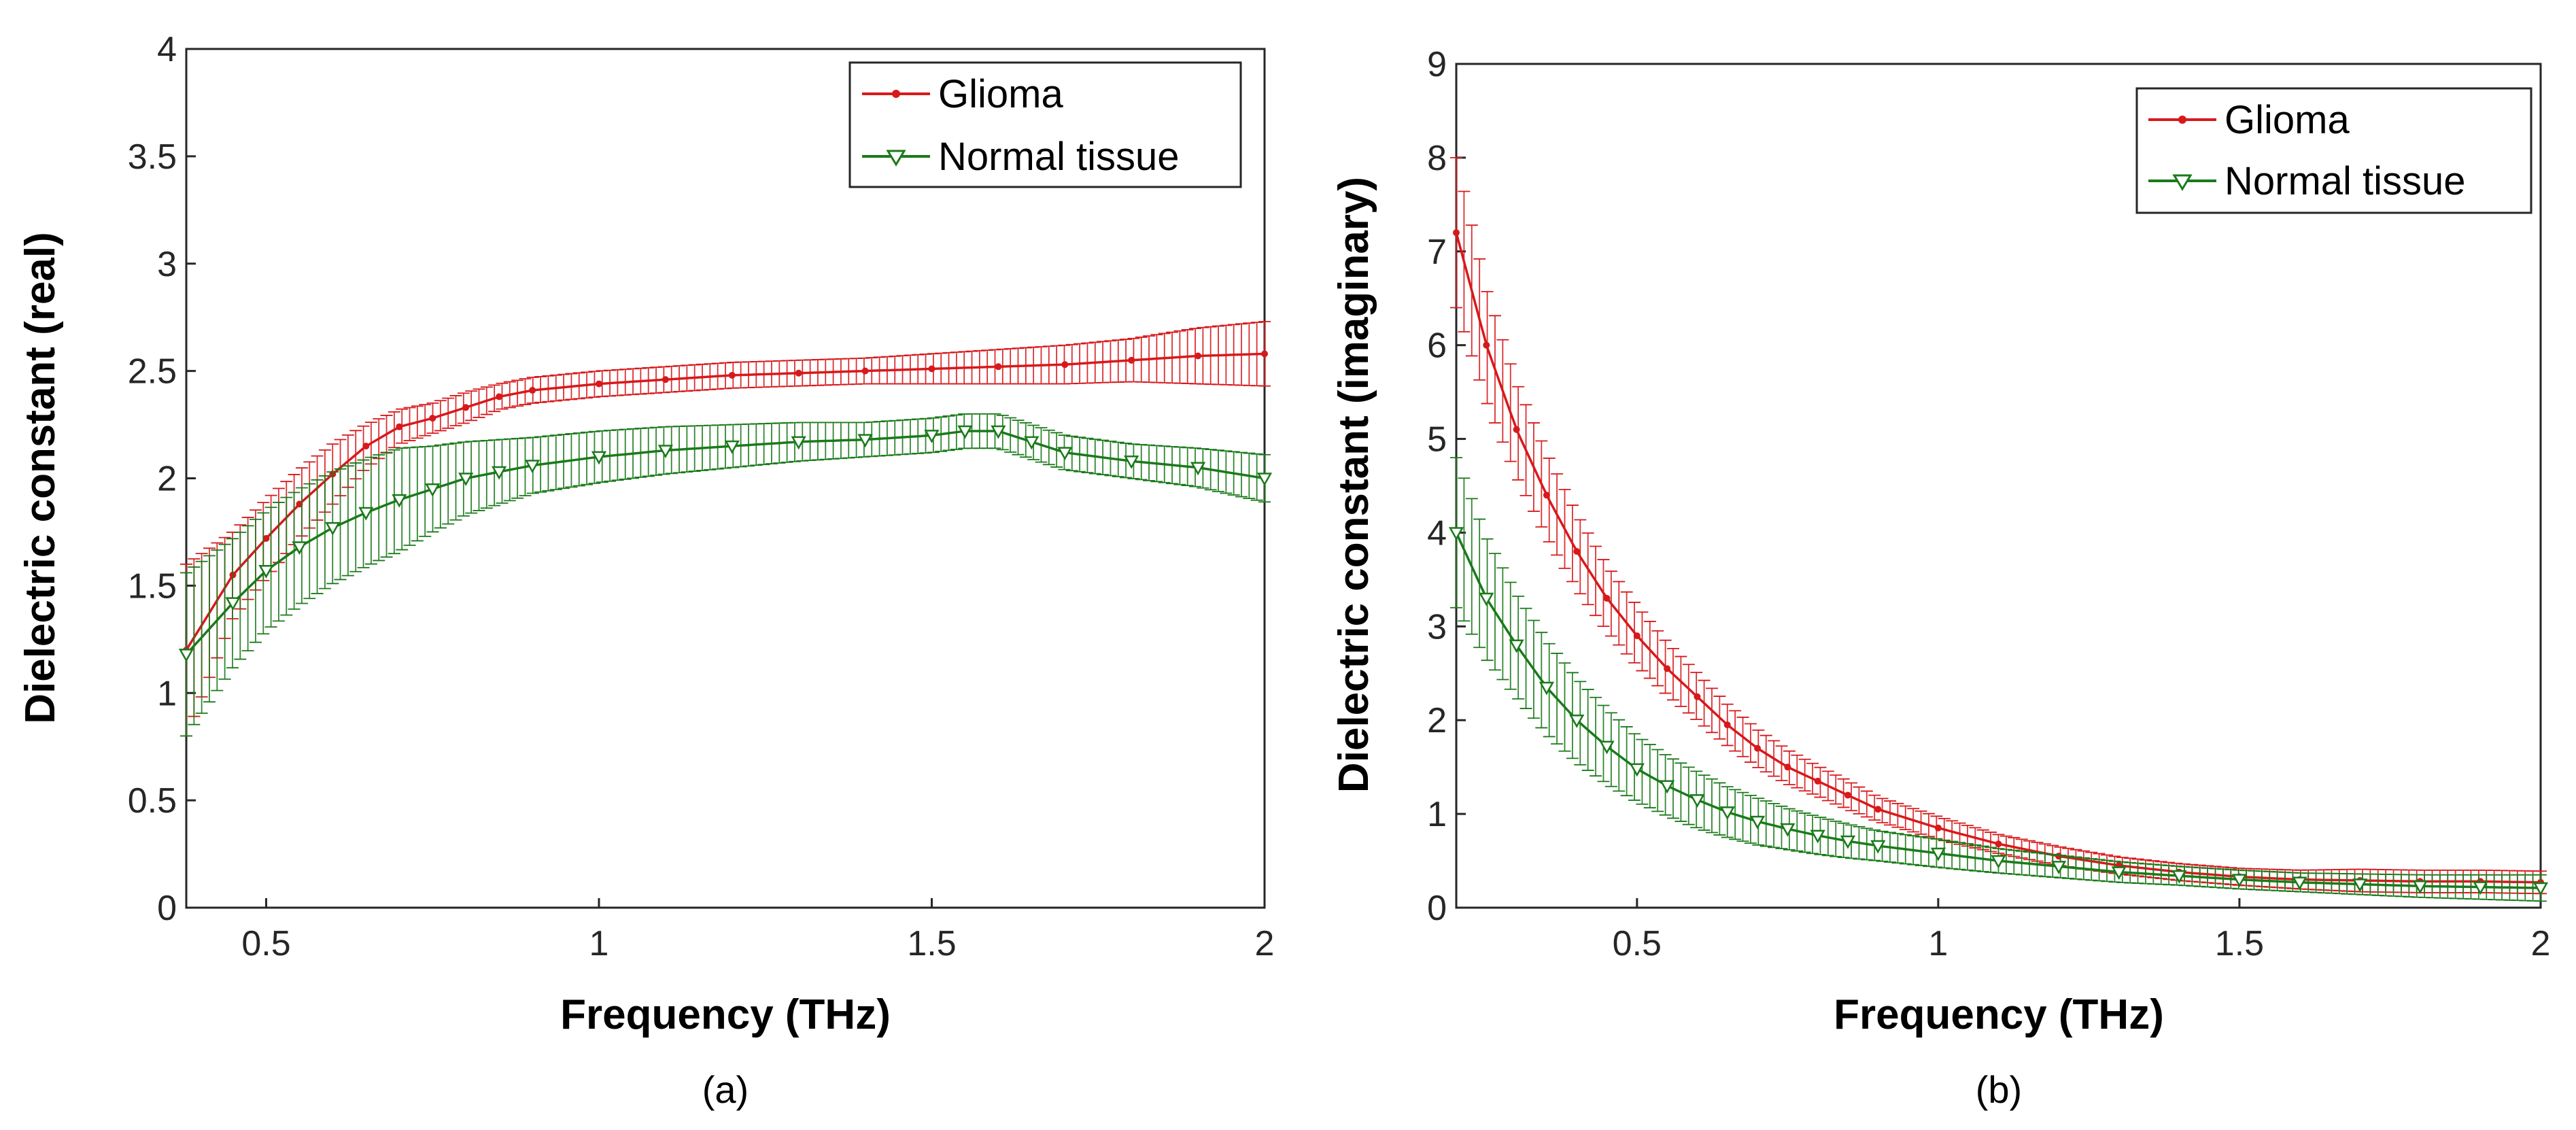 This screenshot has height=1130, width=2576. I want to click on y-axis-label-b: Dielectric constant (imaginary), so click(1353, 485).